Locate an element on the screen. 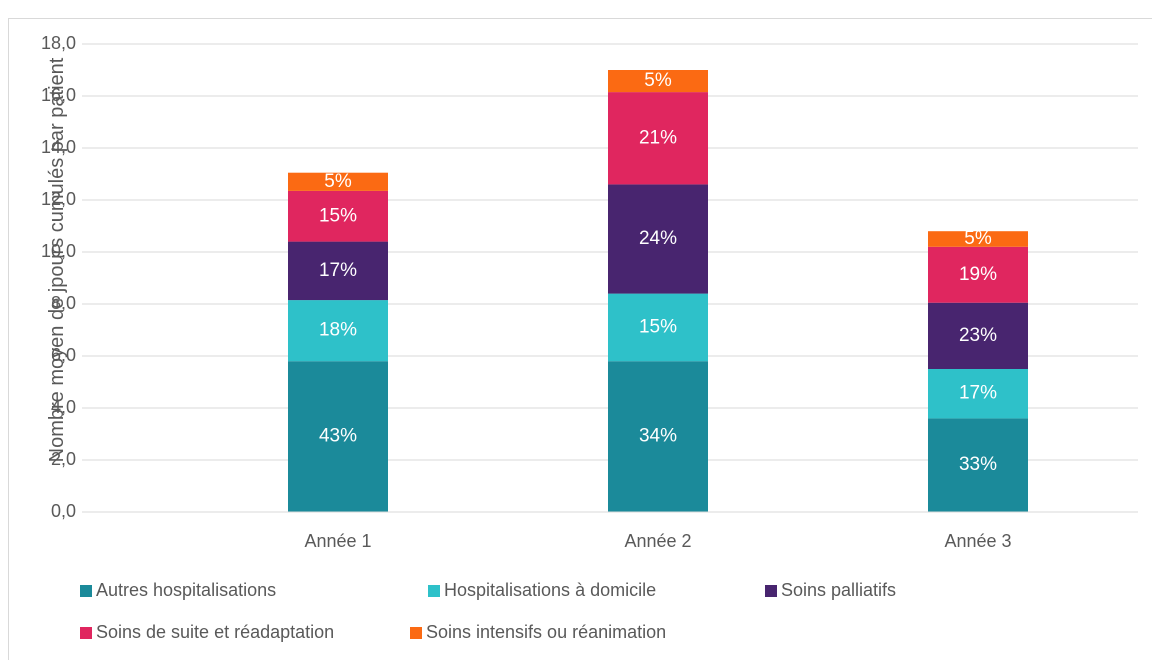 Image resolution: width=1152 pixels, height=660 pixels. data-label: 43% is located at coordinates (338, 436).